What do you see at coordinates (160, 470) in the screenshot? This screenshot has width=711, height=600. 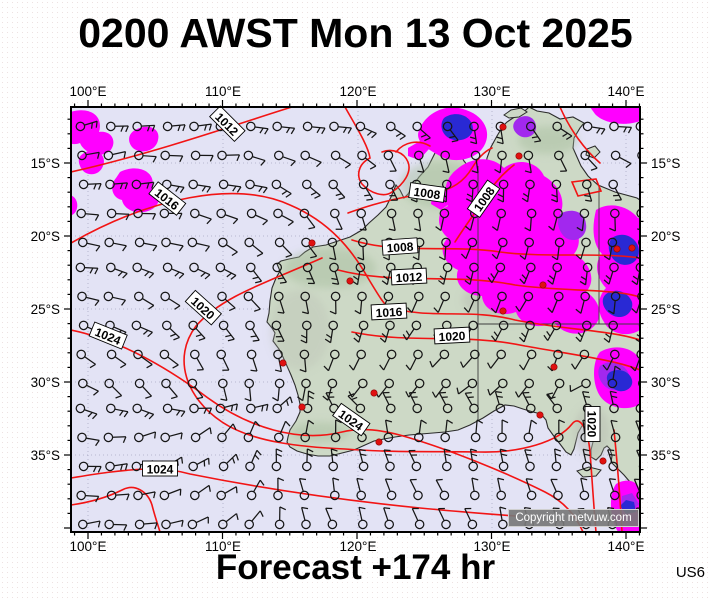 I see `svg-text: 1024` at bounding box center [160, 470].